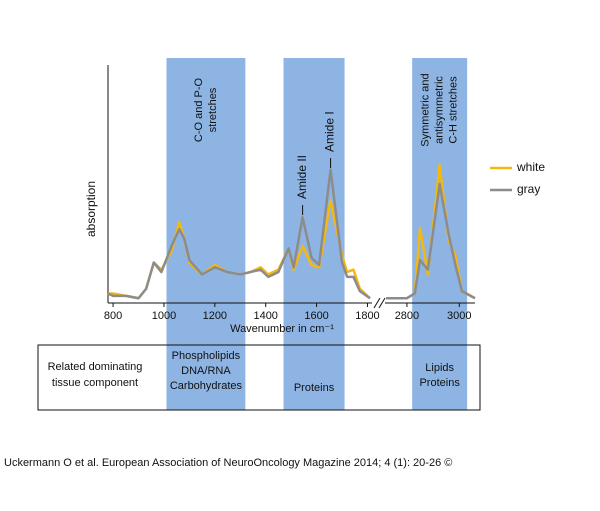  I want to click on table-header: Related dominating, so click(95, 367).